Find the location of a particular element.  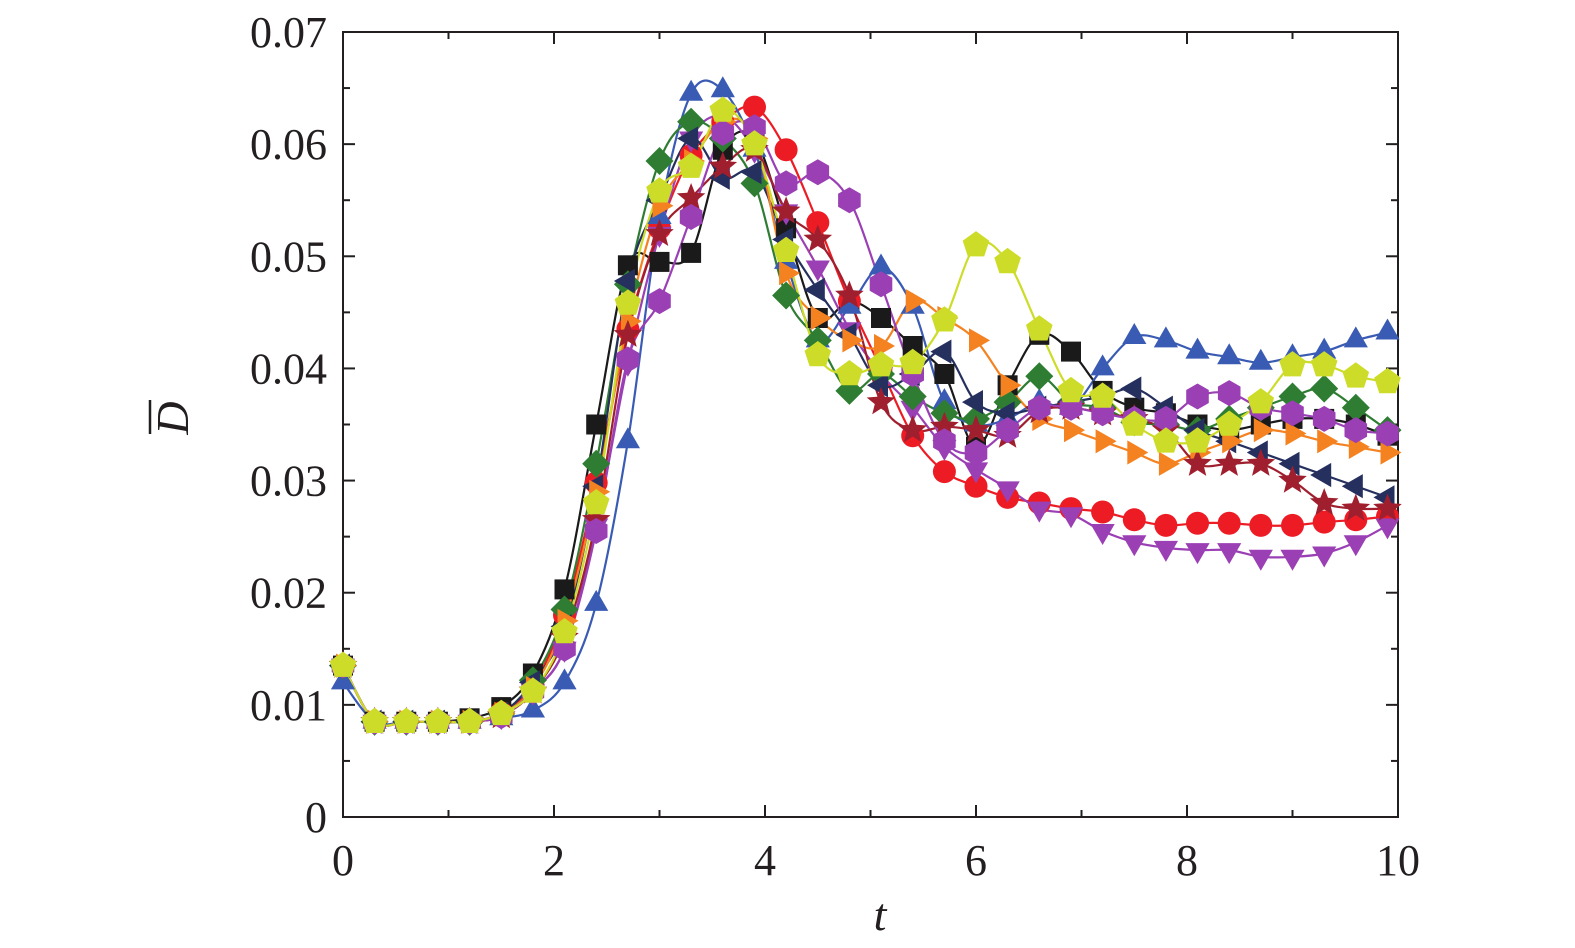

y-tick-label: 0.07 is located at coordinates (288, 32).